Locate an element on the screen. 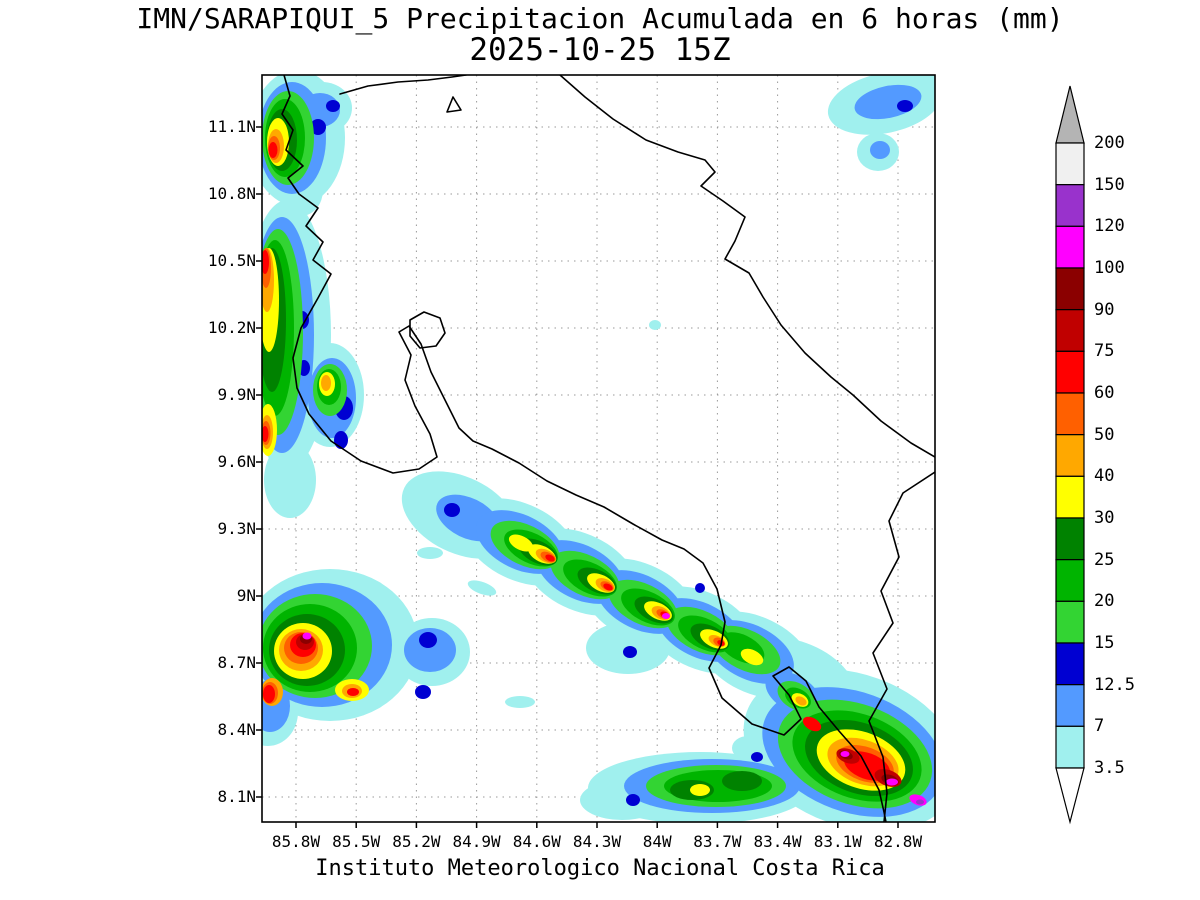  lake-island is located at coordinates (454, 104).